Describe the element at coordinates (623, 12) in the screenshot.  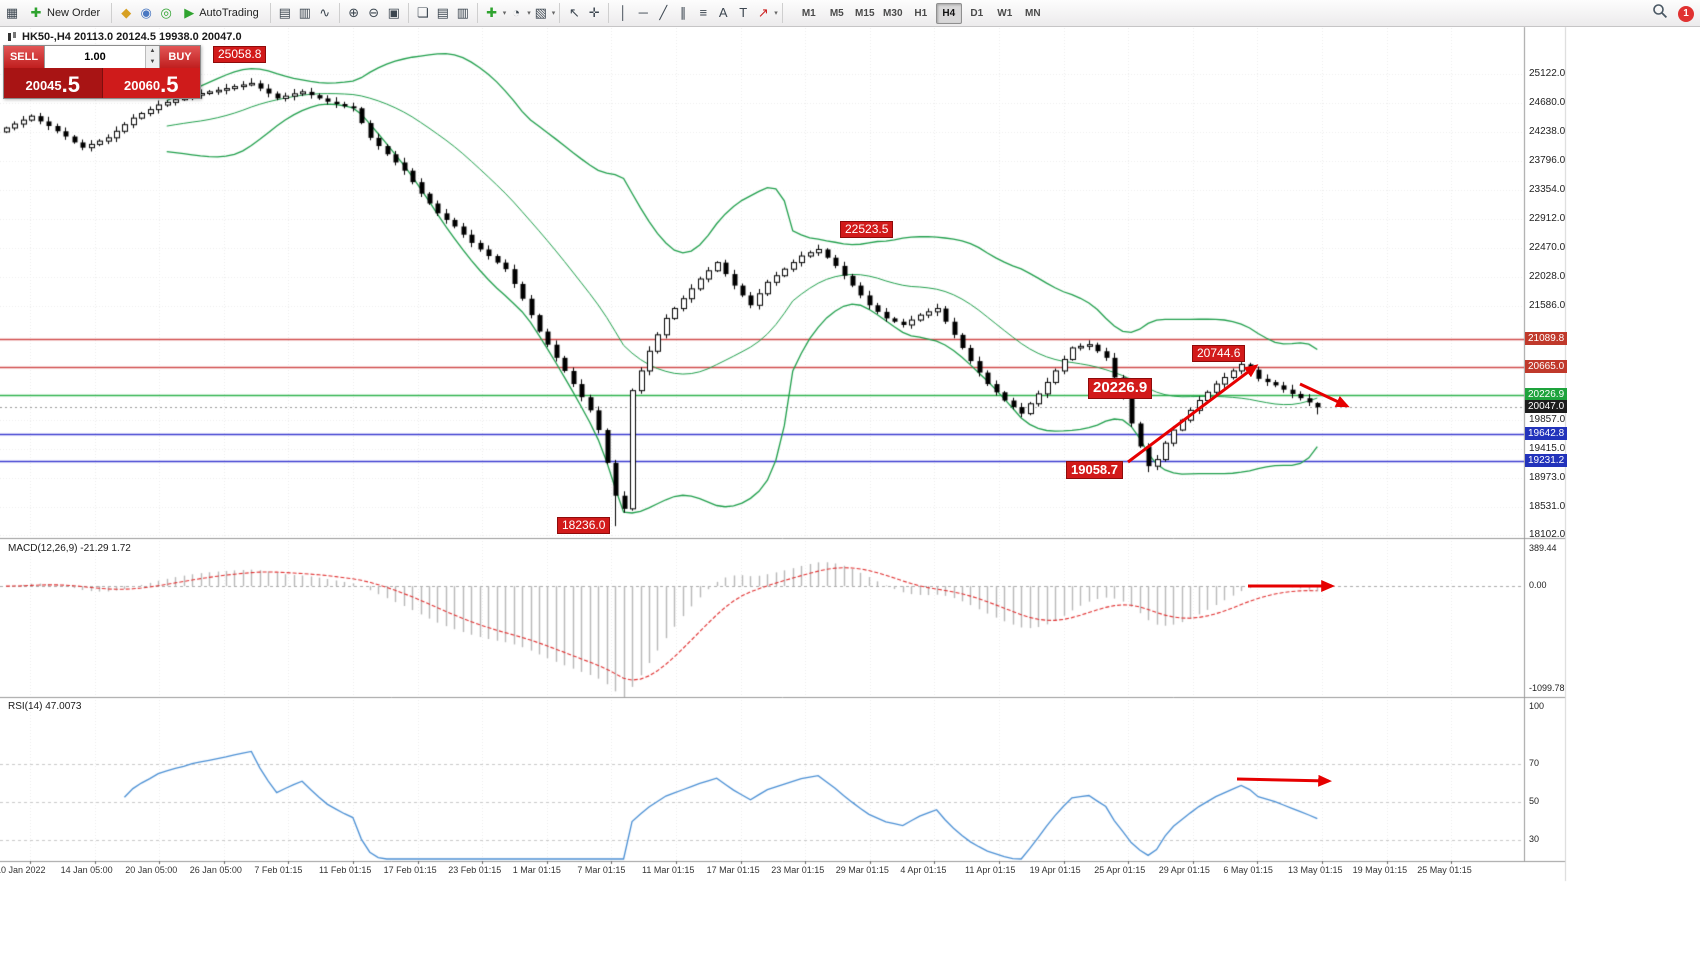
I see `vertical-line-tool-icon: │` at that location.